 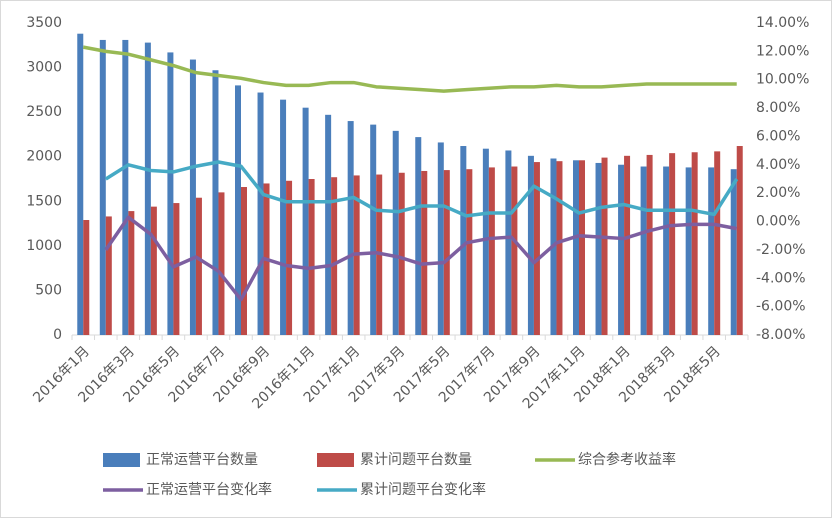 What do you see at coordinates (627, 459) in the screenshot?
I see `legend-label: 综合参考收益率` at bounding box center [627, 459].